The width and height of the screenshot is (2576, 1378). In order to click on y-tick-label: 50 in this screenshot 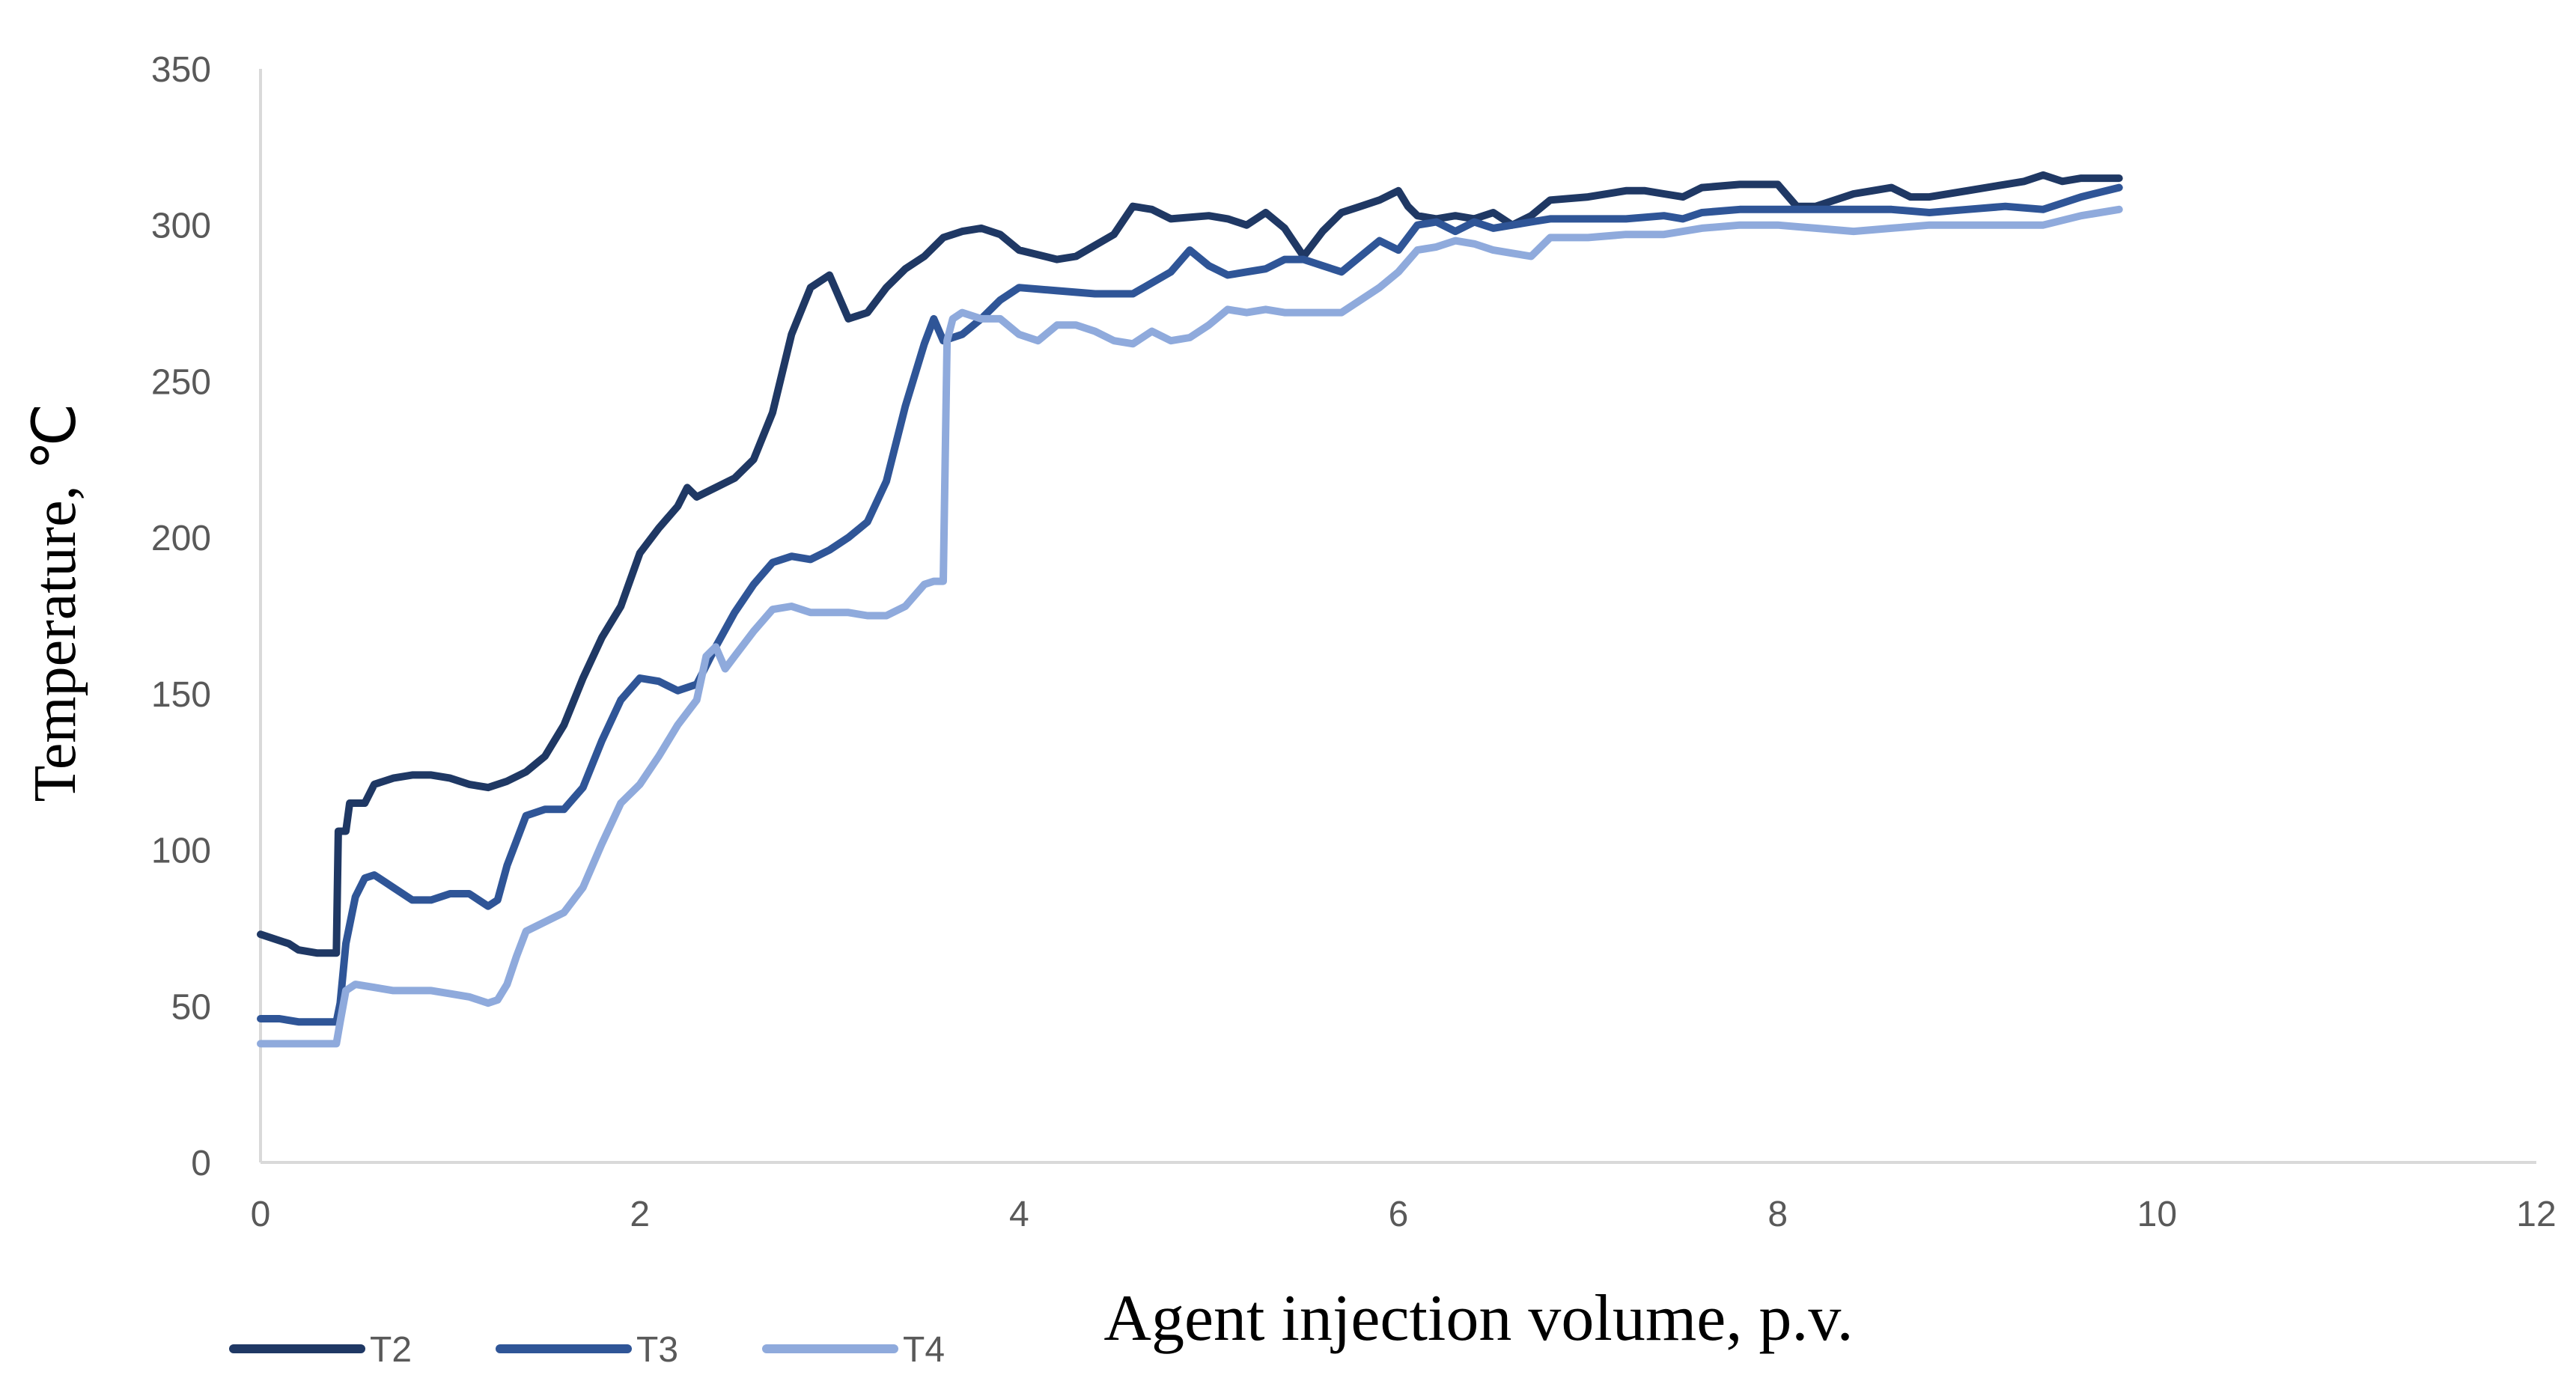, I will do `click(191, 1007)`.